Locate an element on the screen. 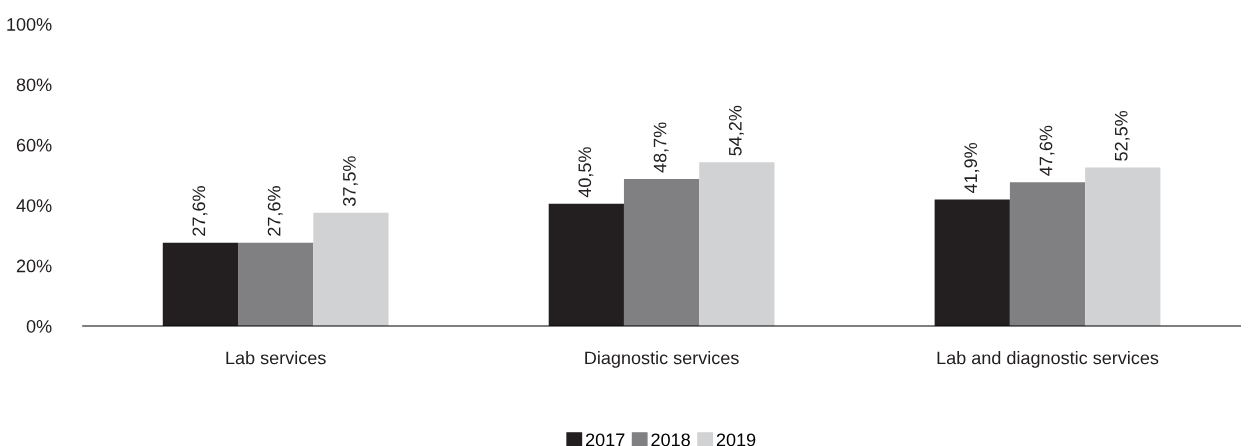  y-tick-label: 80% is located at coordinates (34, 85).